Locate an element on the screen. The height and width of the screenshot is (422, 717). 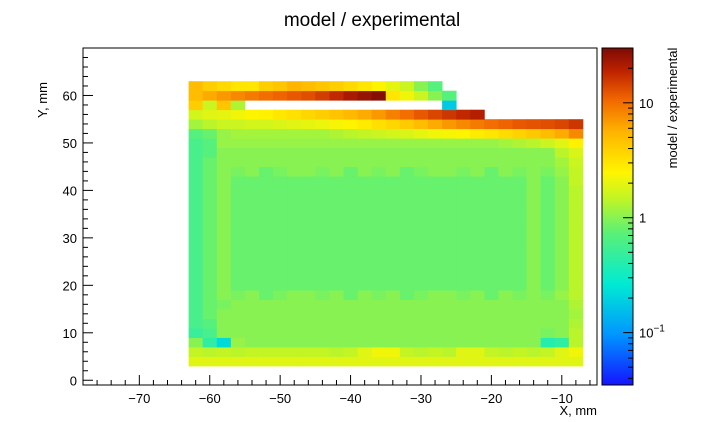
colorbar-tick-label: 1 is located at coordinates (642, 218).